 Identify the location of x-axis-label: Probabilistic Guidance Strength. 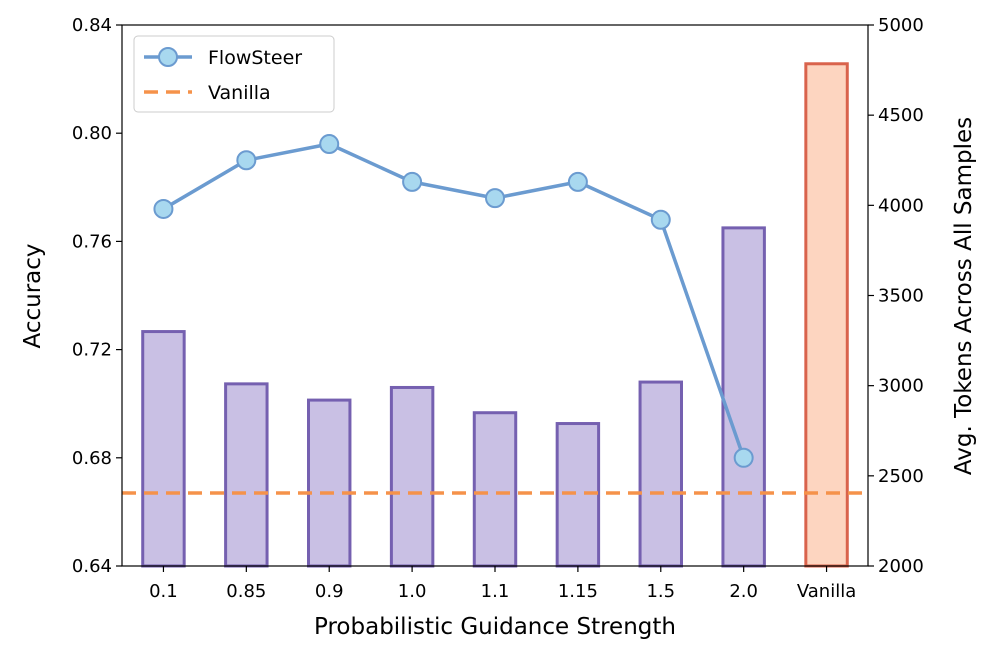
(495, 627).